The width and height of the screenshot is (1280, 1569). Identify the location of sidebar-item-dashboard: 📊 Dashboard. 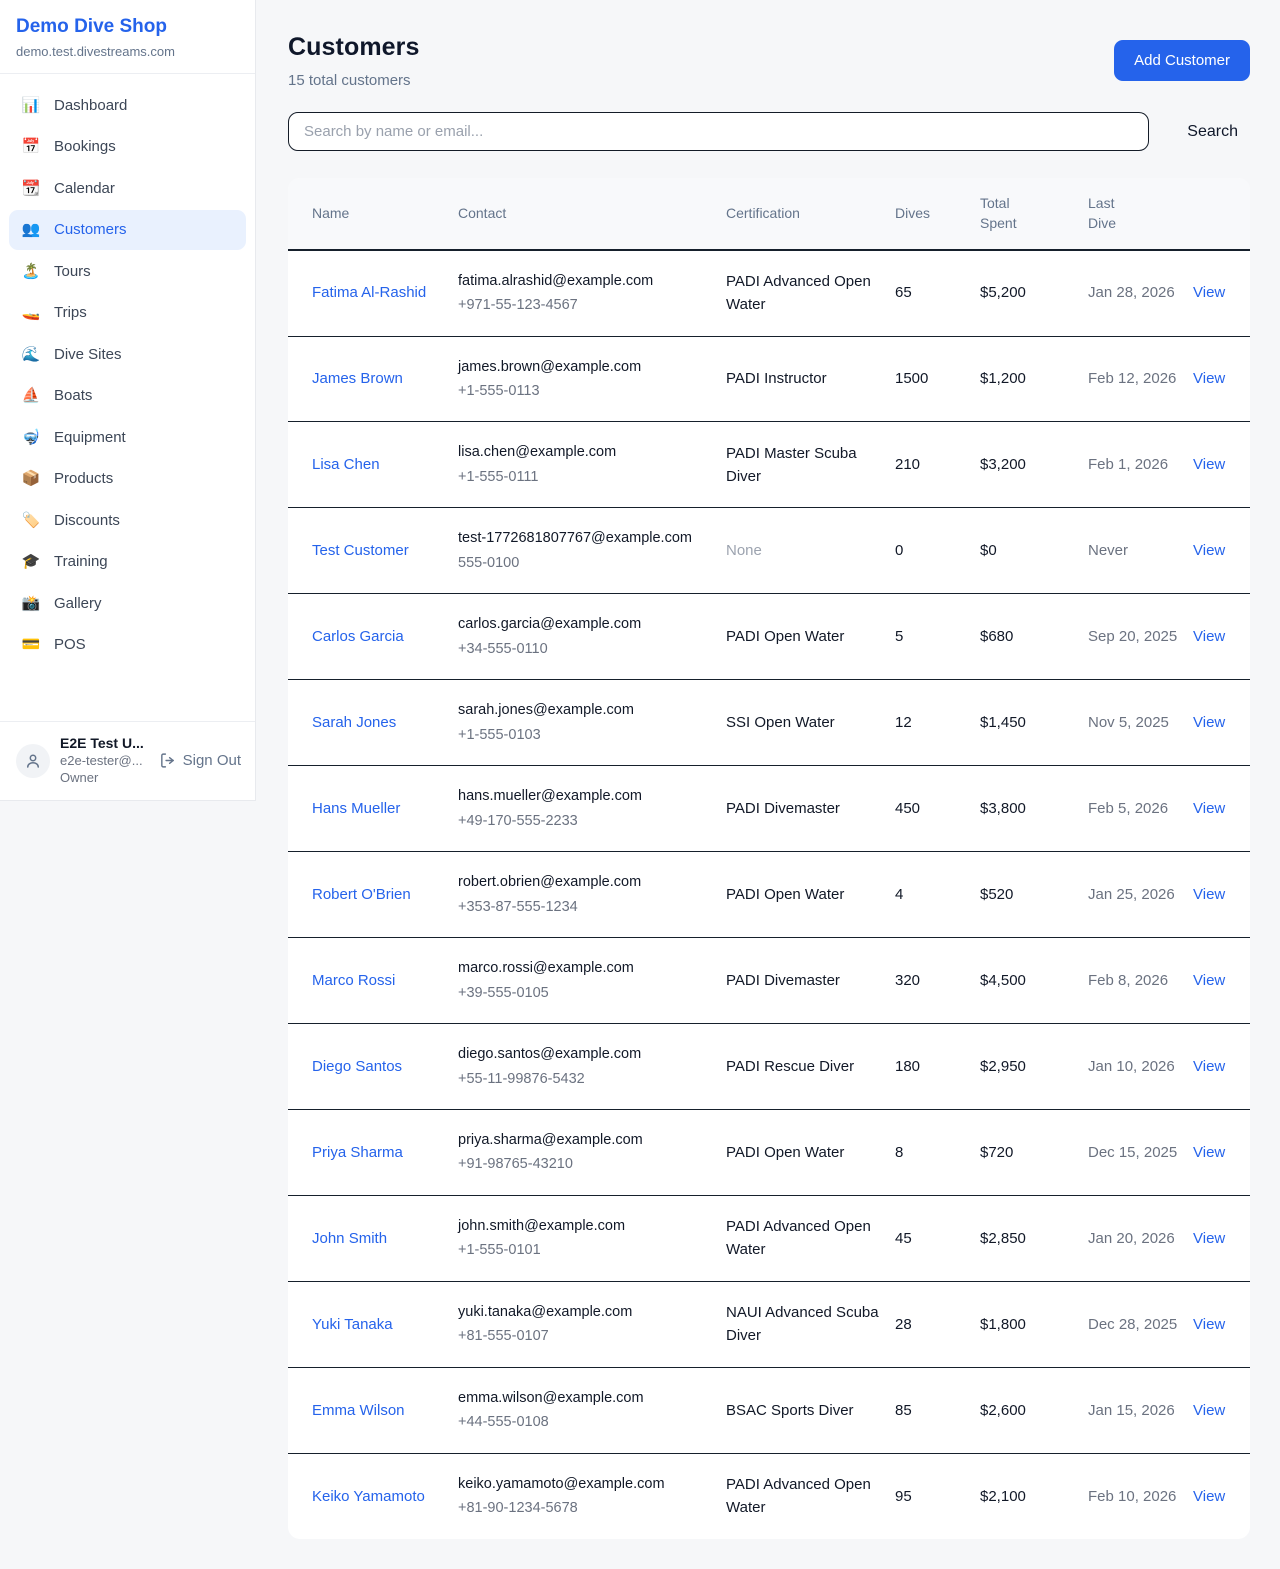
(127, 106).